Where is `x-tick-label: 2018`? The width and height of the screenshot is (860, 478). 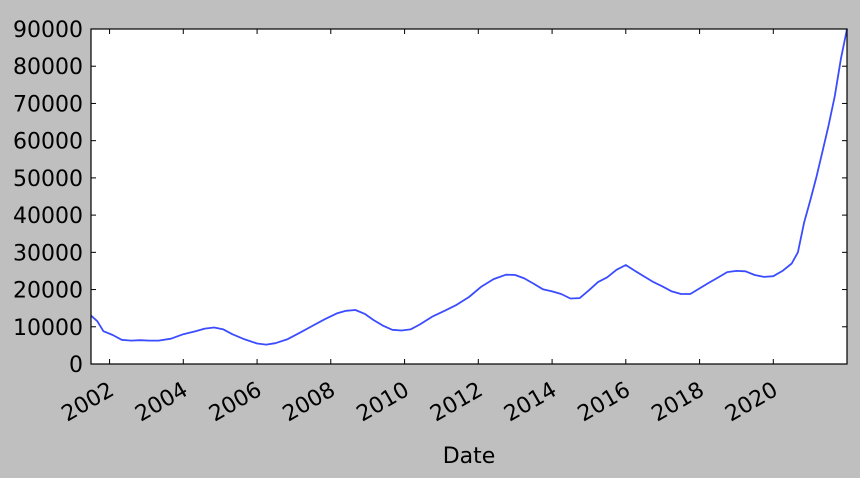
x-tick-label: 2018 is located at coordinates (678, 403).